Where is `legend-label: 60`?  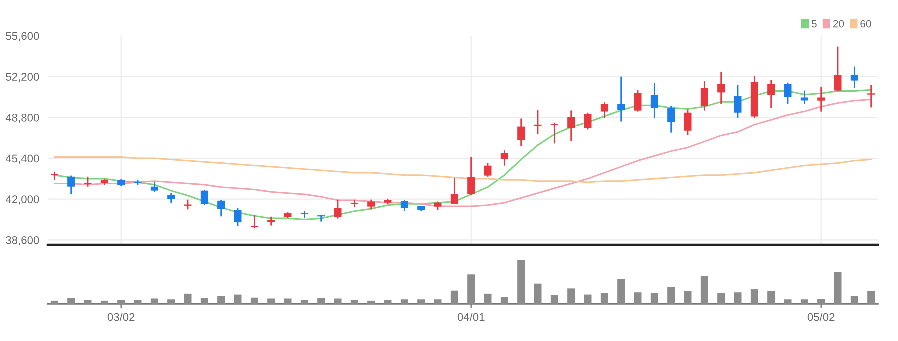
legend-label: 60 is located at coordinates (866, 24).